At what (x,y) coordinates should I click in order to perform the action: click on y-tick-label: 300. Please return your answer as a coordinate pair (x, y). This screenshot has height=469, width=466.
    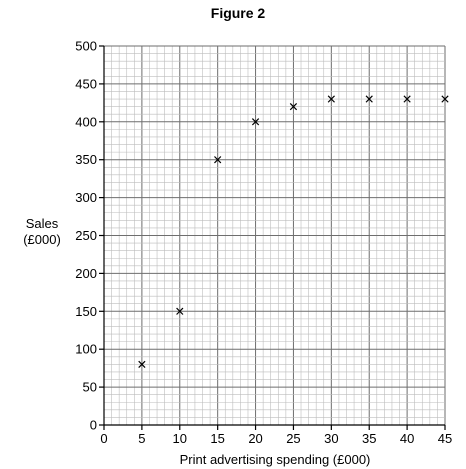
    Looking at the image, I should click on (86, 197).